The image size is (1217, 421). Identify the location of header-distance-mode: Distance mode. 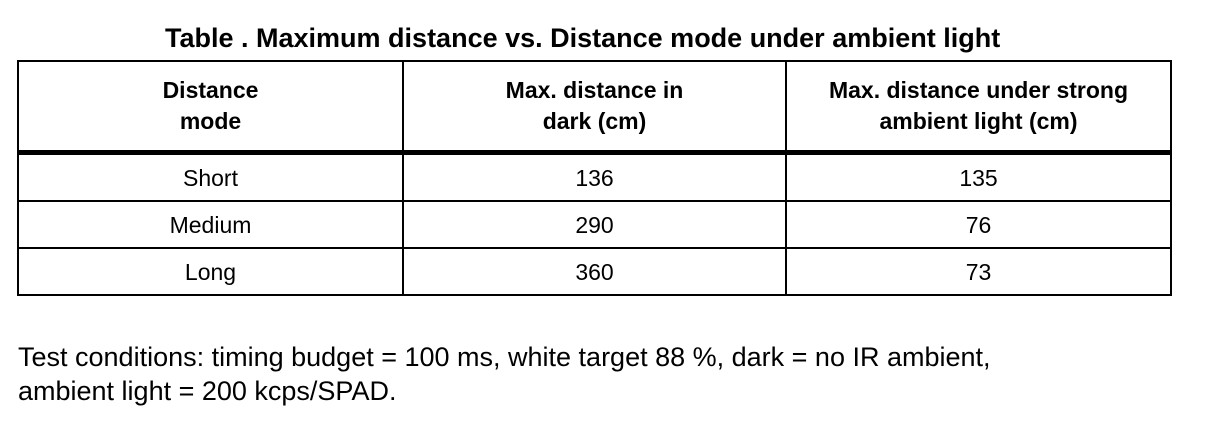
(210, 107).